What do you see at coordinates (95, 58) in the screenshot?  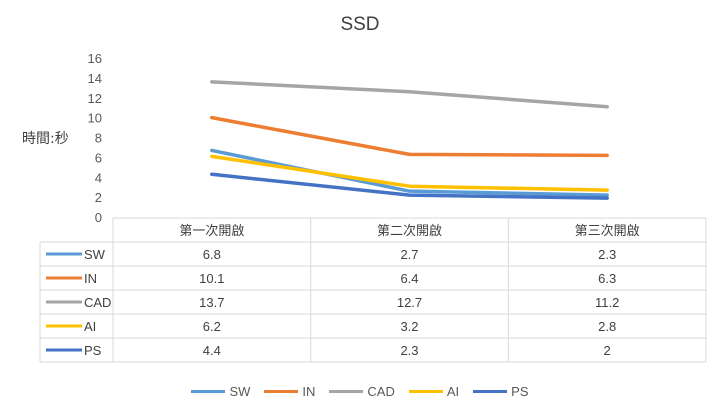 I see `y-tick-label: 16` at bounding box center [95, 58].